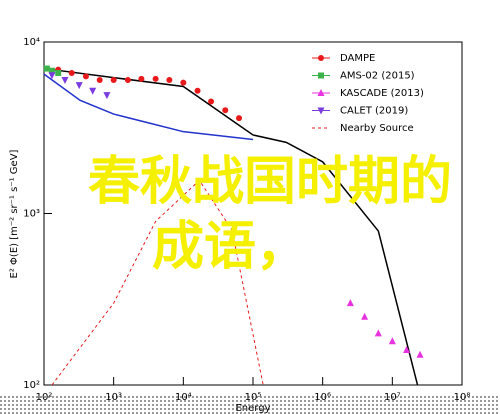 The height and width of the screenshot is (414, 500). I want to click on legend-label: KASCADE (2013), so click(382, 93).